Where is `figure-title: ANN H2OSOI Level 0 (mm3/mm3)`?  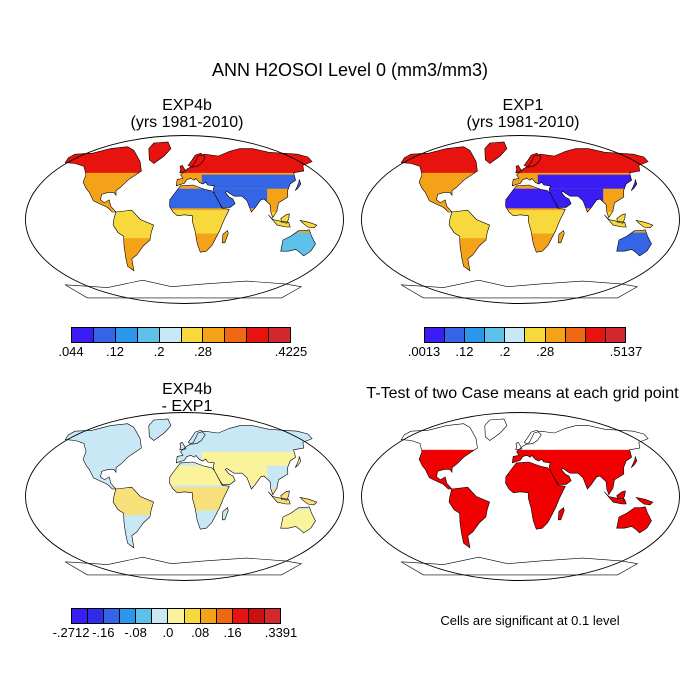
figure-title: ANN H2OSOI Level 0 (mm3/mm3) is located at coordinates (350, 70).